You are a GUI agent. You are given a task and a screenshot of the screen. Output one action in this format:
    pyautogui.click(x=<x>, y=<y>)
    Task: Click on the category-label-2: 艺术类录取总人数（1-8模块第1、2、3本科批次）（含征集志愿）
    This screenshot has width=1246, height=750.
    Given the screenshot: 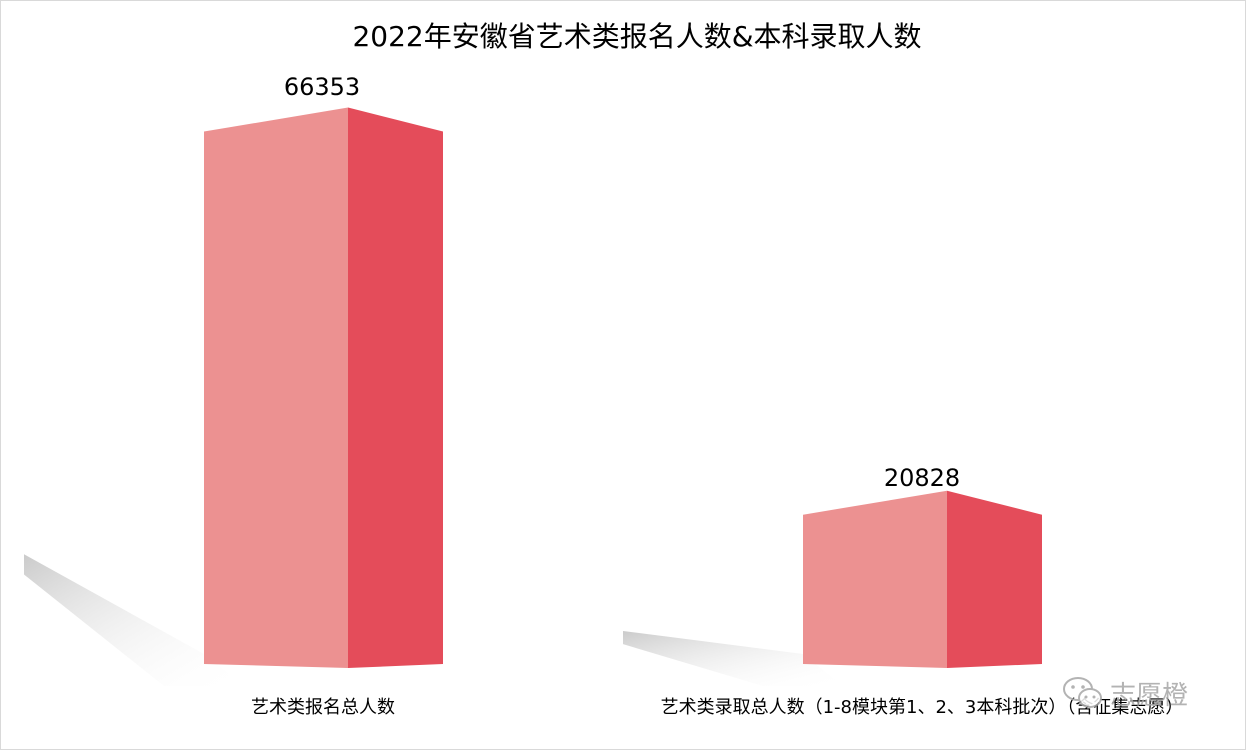 What is the action you would take?
    pyautogui.click(x=922, y=707)
    